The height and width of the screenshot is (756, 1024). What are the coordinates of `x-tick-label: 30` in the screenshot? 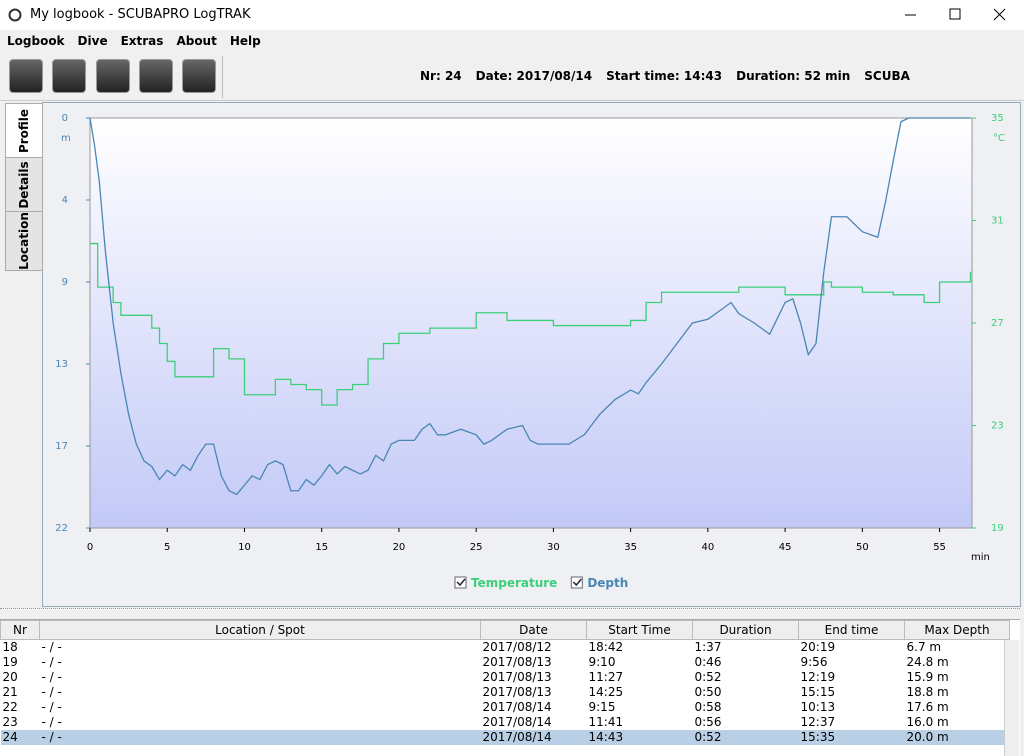 It's located at (553, 547).